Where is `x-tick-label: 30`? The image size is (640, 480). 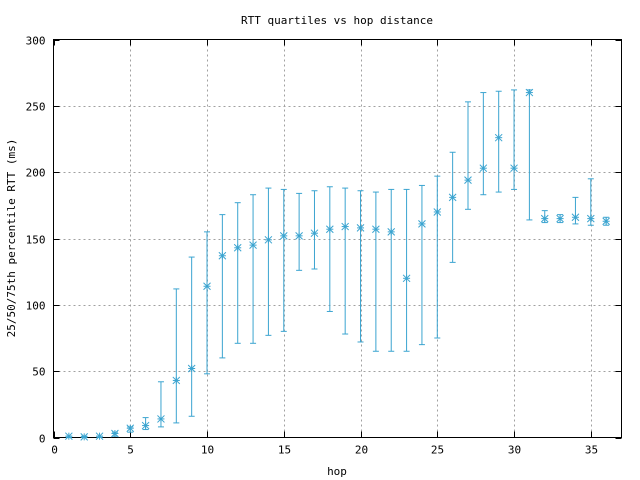
x-tick-label: 30 is located at coordinates (514, 450).